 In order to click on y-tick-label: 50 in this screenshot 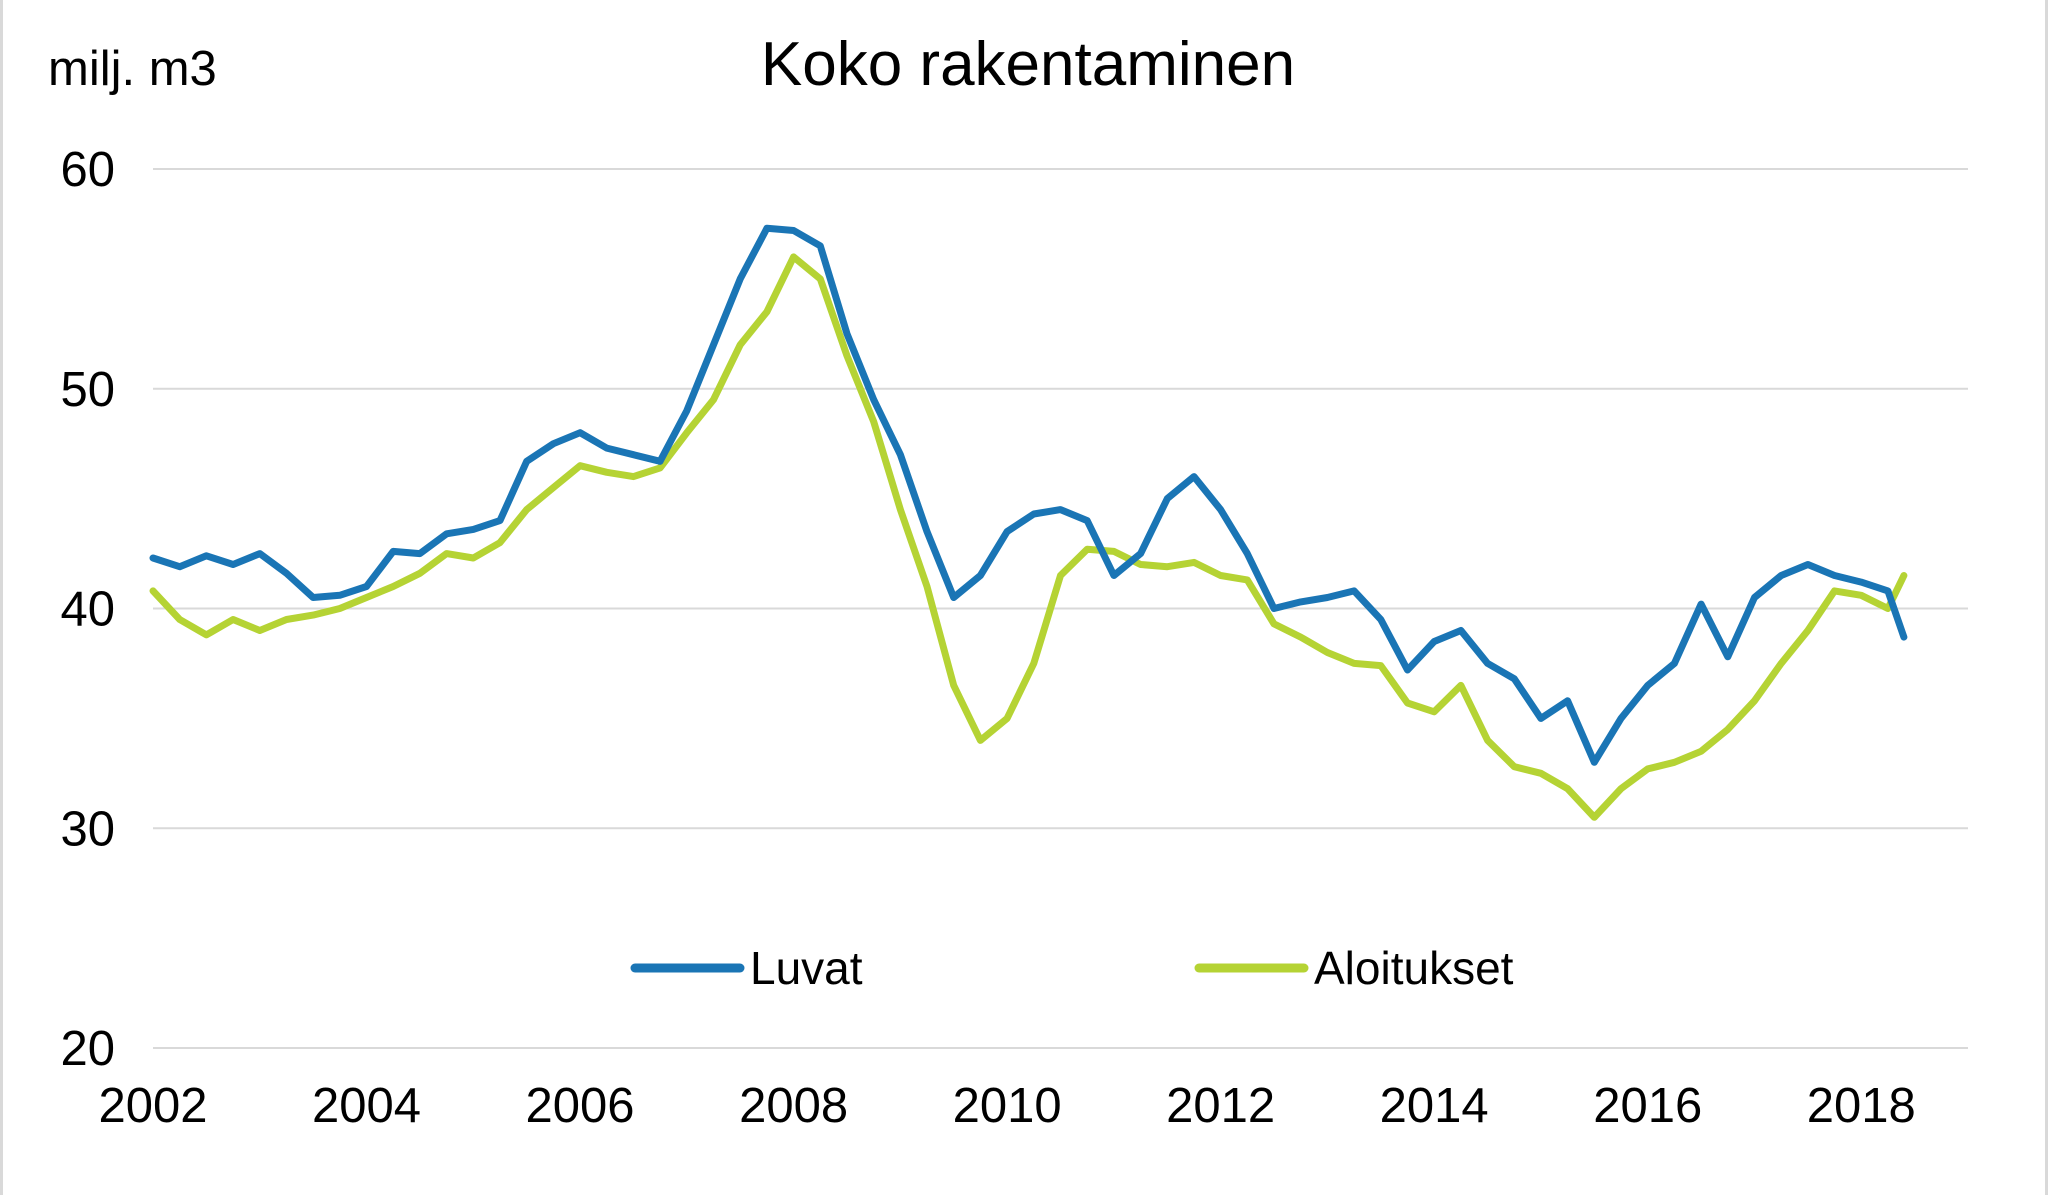, I will do `click(87, 390)`.